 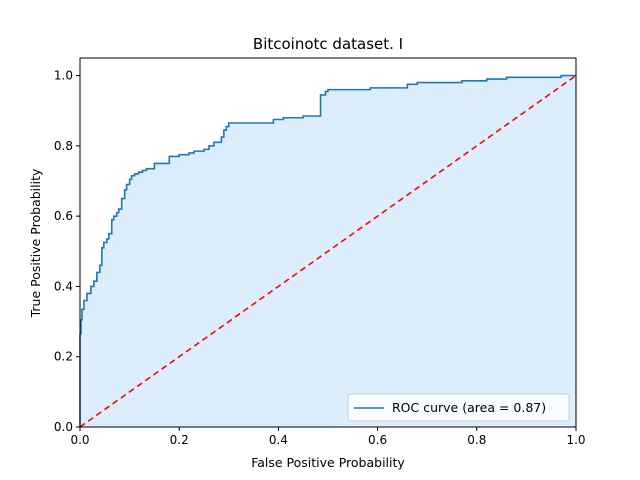 What do you see at coordinates (328, 462) in the screenshot?
I see `x-axis-label: False Positive Probability` at bounding box center [328, 462].